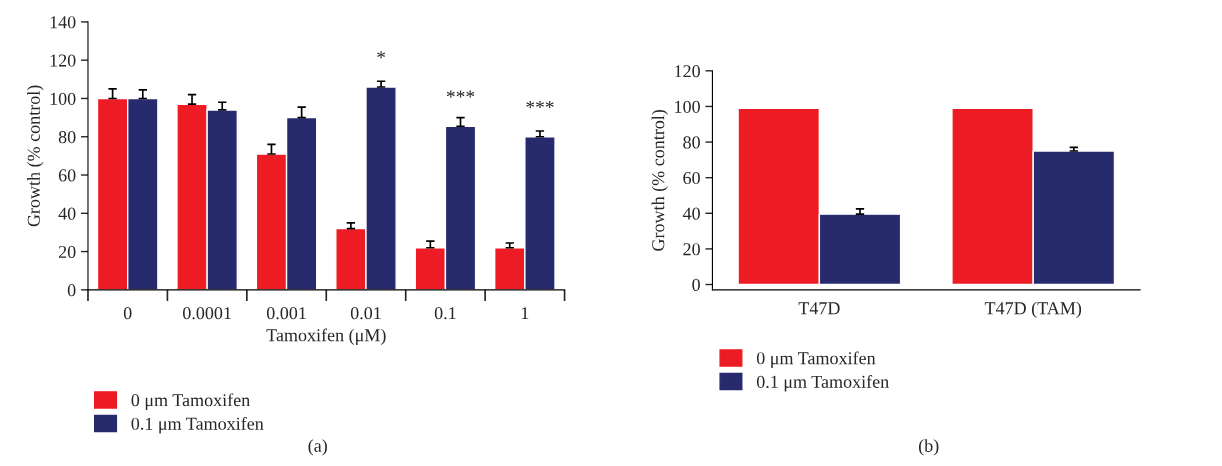 Image resolution: width=1222 pixels, height=466 pixels. What do you see at coordinates (445, 313) in the screenshot?
I see `x-tick-label: 0.1` at bounding box center [445, 313].